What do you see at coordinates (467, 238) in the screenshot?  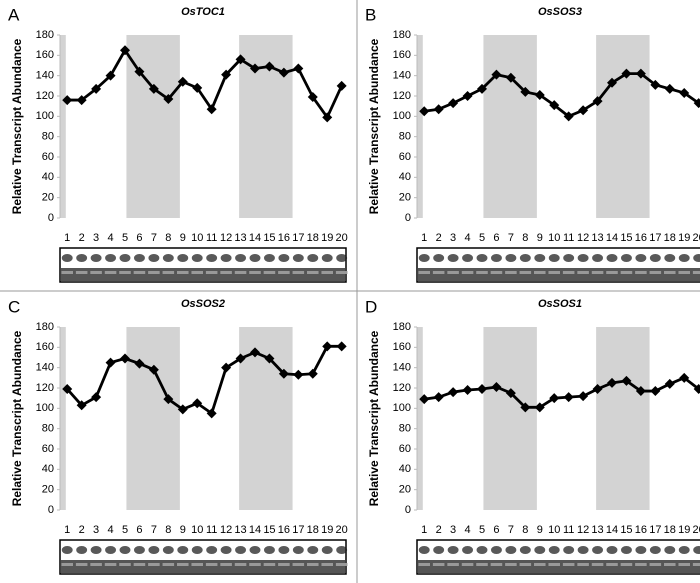 I see `x-tick-label: 4` at bounding box center [467, 238].